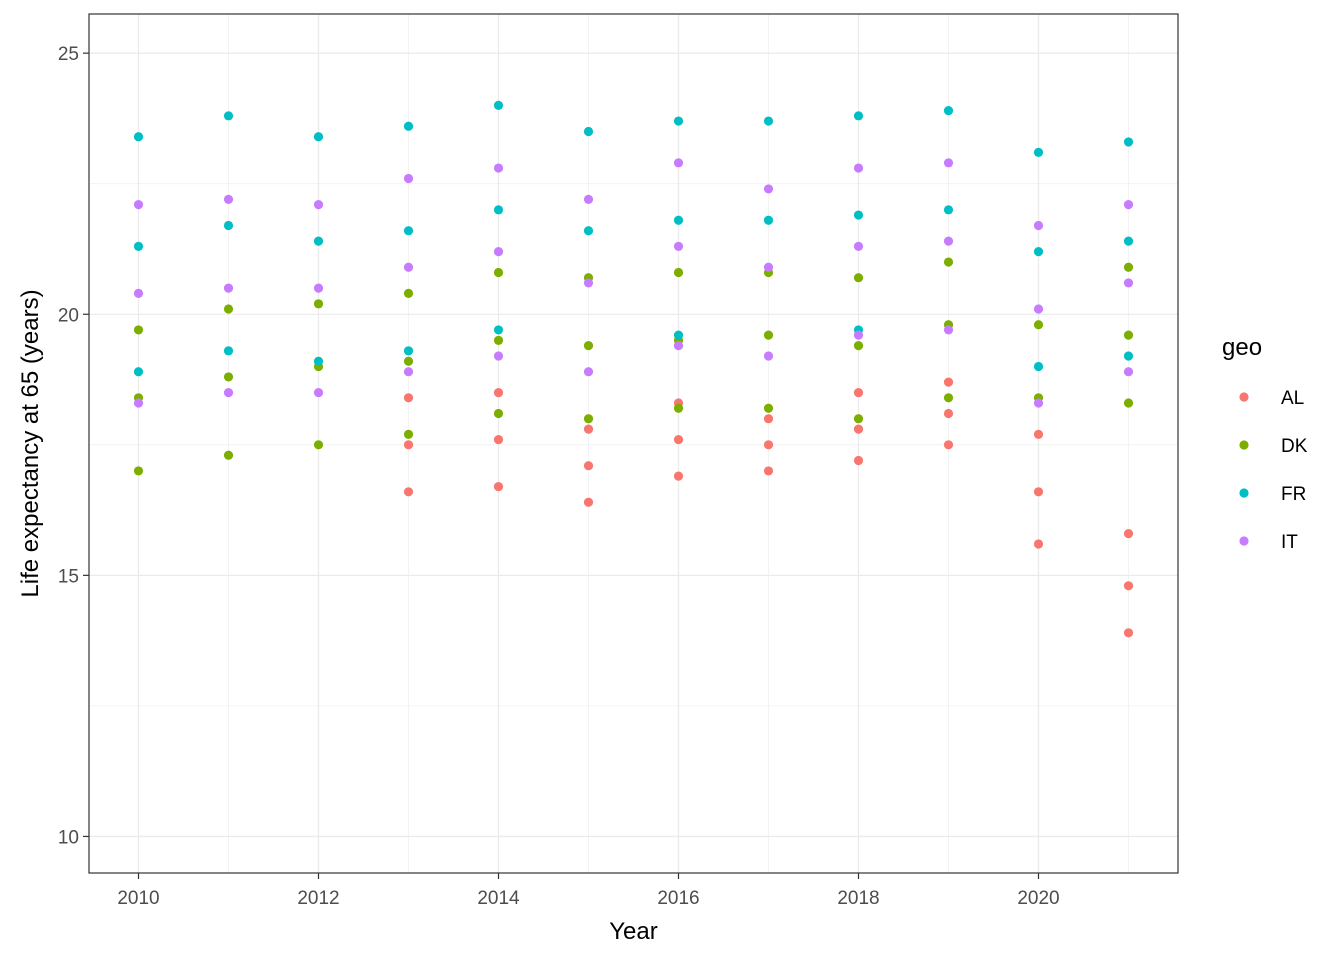 The width and height of the screenshot is (1344, 960). I want to click on legend-label-al: AL, so click(1292, 398).